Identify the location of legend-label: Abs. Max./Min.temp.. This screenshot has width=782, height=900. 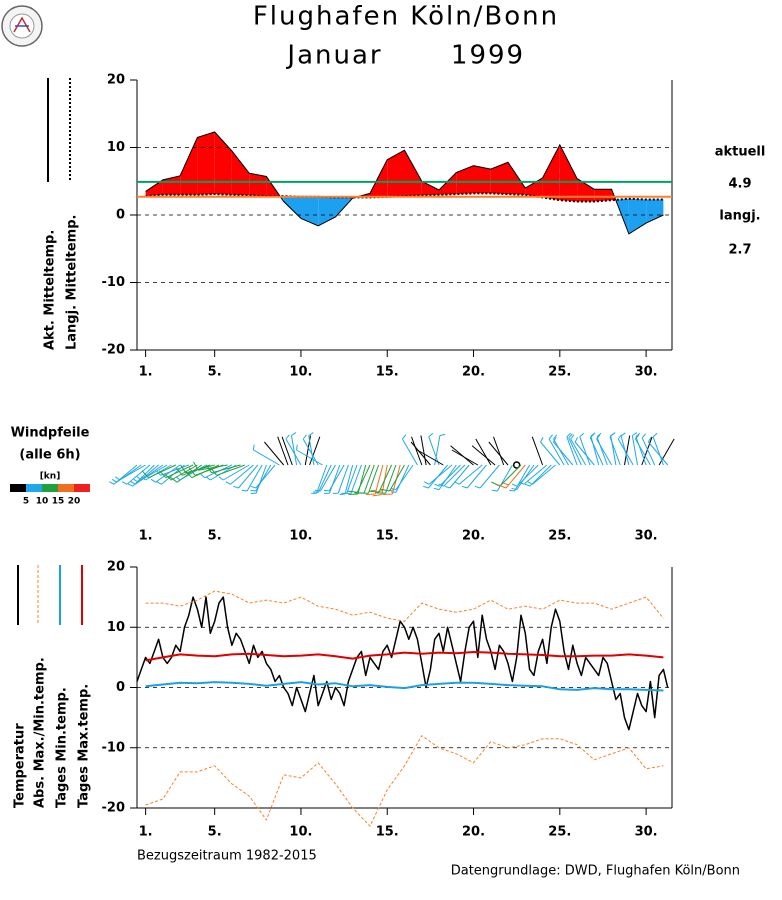
(40, 732).